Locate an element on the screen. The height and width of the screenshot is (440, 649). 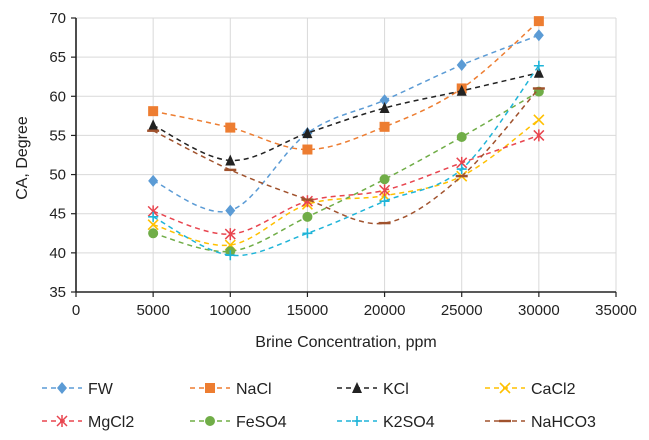
x-tick-label: 5000 is located at coordinates (152, 310).